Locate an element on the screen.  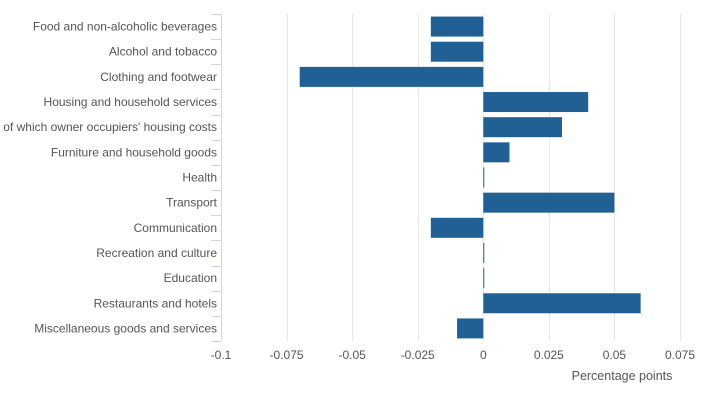
category-label-5: Furniture and household goods is located at coordinates (134, 152).